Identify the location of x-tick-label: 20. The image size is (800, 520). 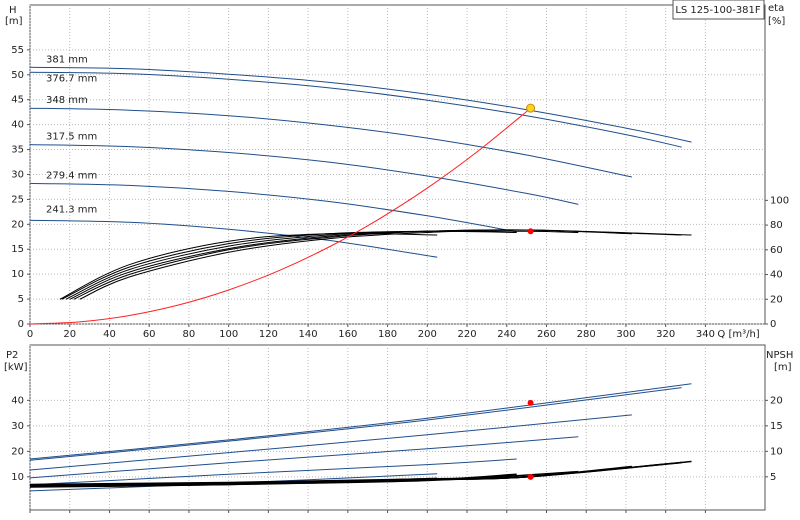
(69, 334).